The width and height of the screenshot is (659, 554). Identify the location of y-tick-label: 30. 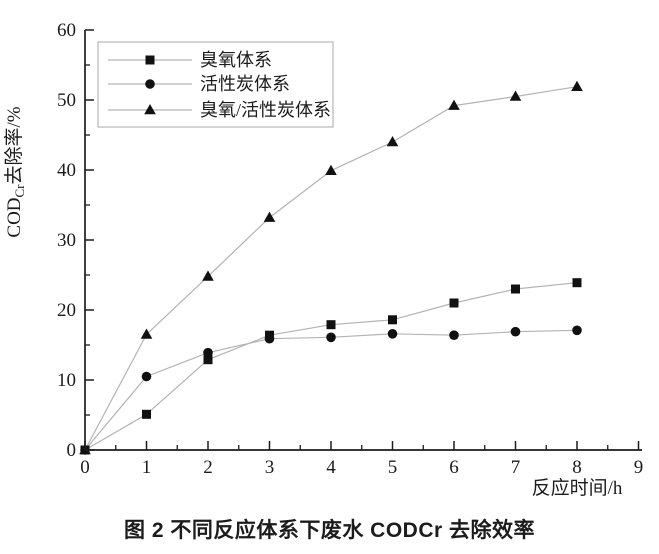
(66, 240).